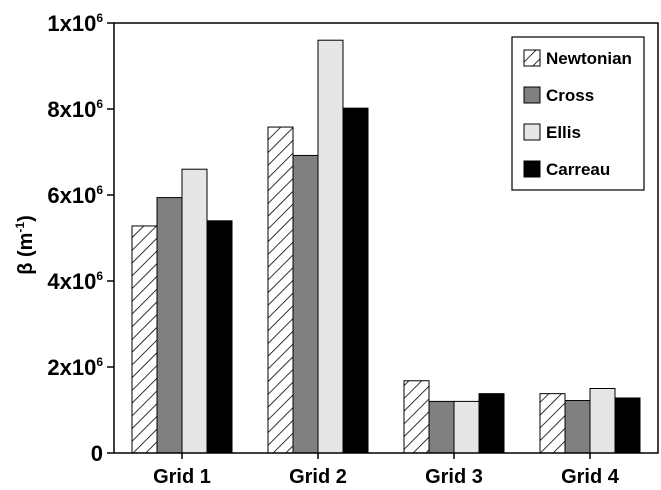 Image resolution: width=661 pixels, height=490 pixels. I want to click on x-tick-label: Grid 3, so click(454, 477).